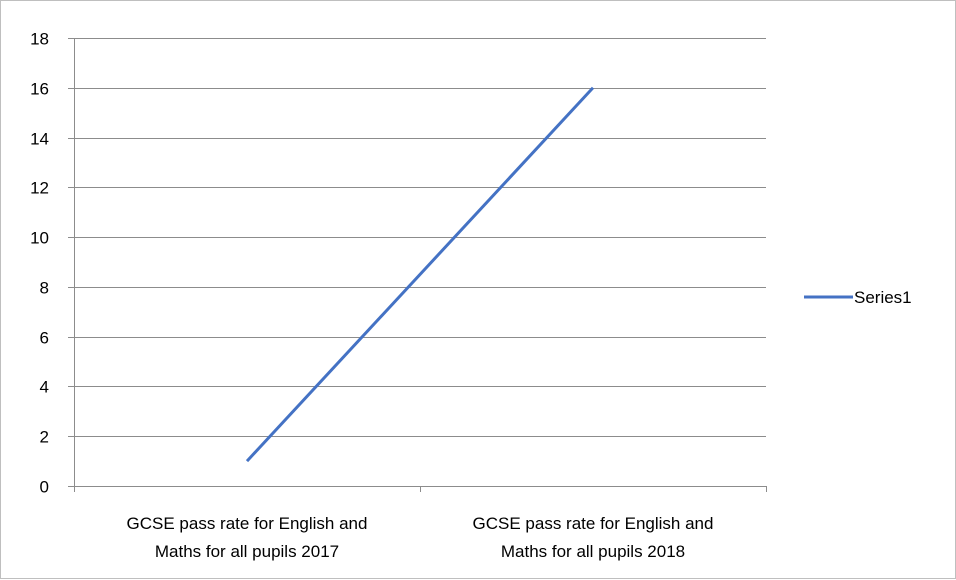 Image resolution: width=956 pixels, height=580 pixels. What do you see at coordinates (44, 288) in the screenshot?
I see `y-tick-label-8: 8` at bounding box center [44, 288].